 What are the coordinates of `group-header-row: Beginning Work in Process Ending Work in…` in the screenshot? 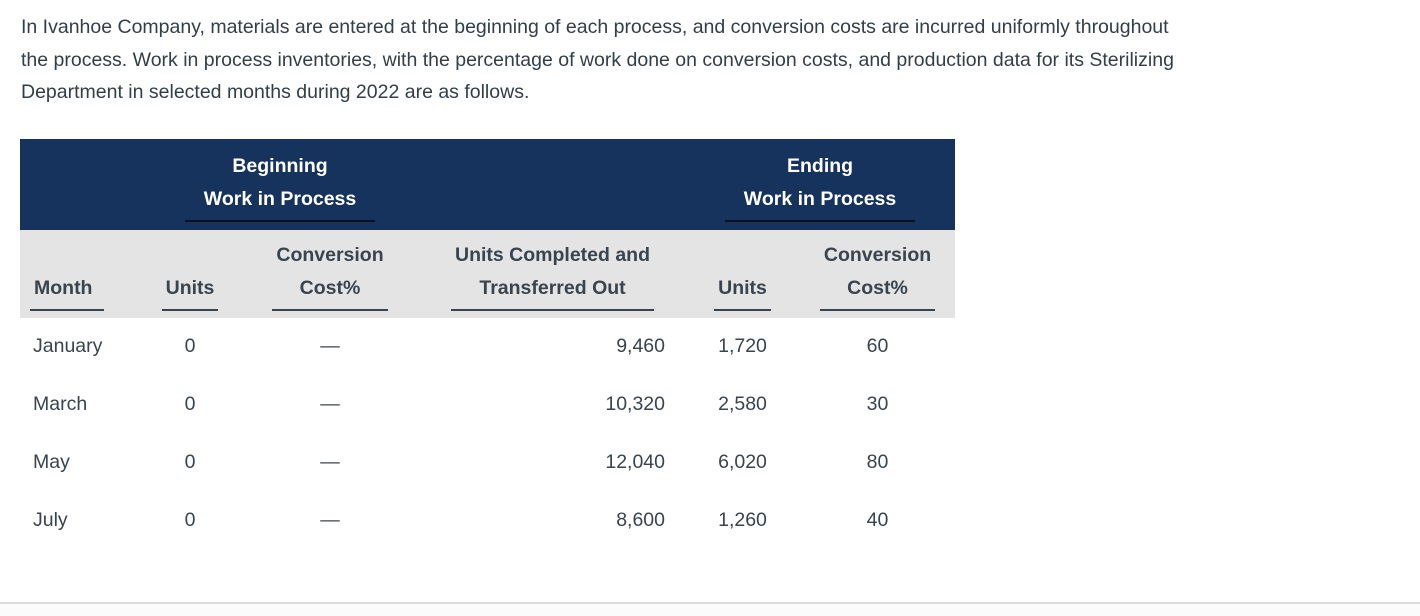 It's located at (488, 184).